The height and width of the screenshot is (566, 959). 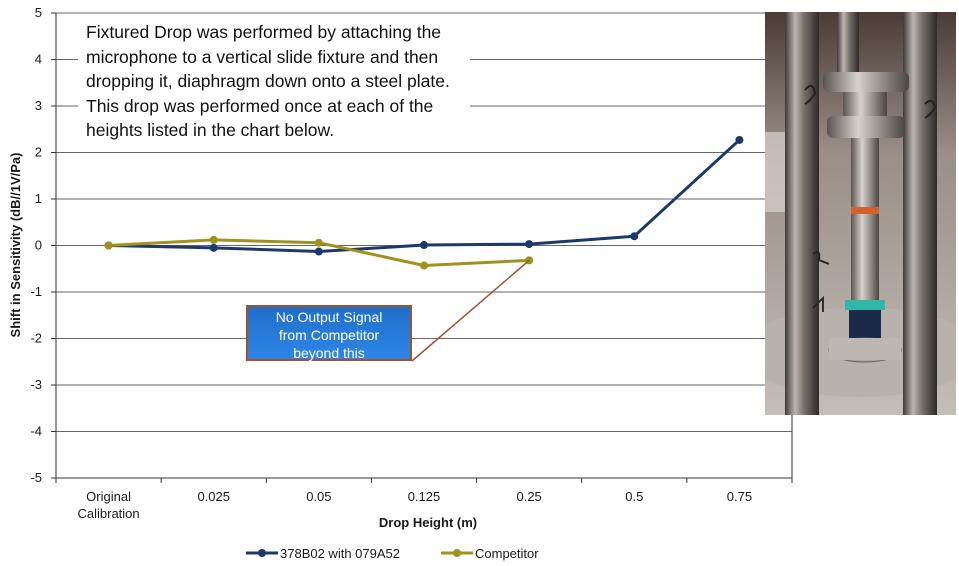 What do you see at coordinates (108, 505) in the screenshot?
I see `x-tick-label: Original Calibration` at bounding box center [108, 505].